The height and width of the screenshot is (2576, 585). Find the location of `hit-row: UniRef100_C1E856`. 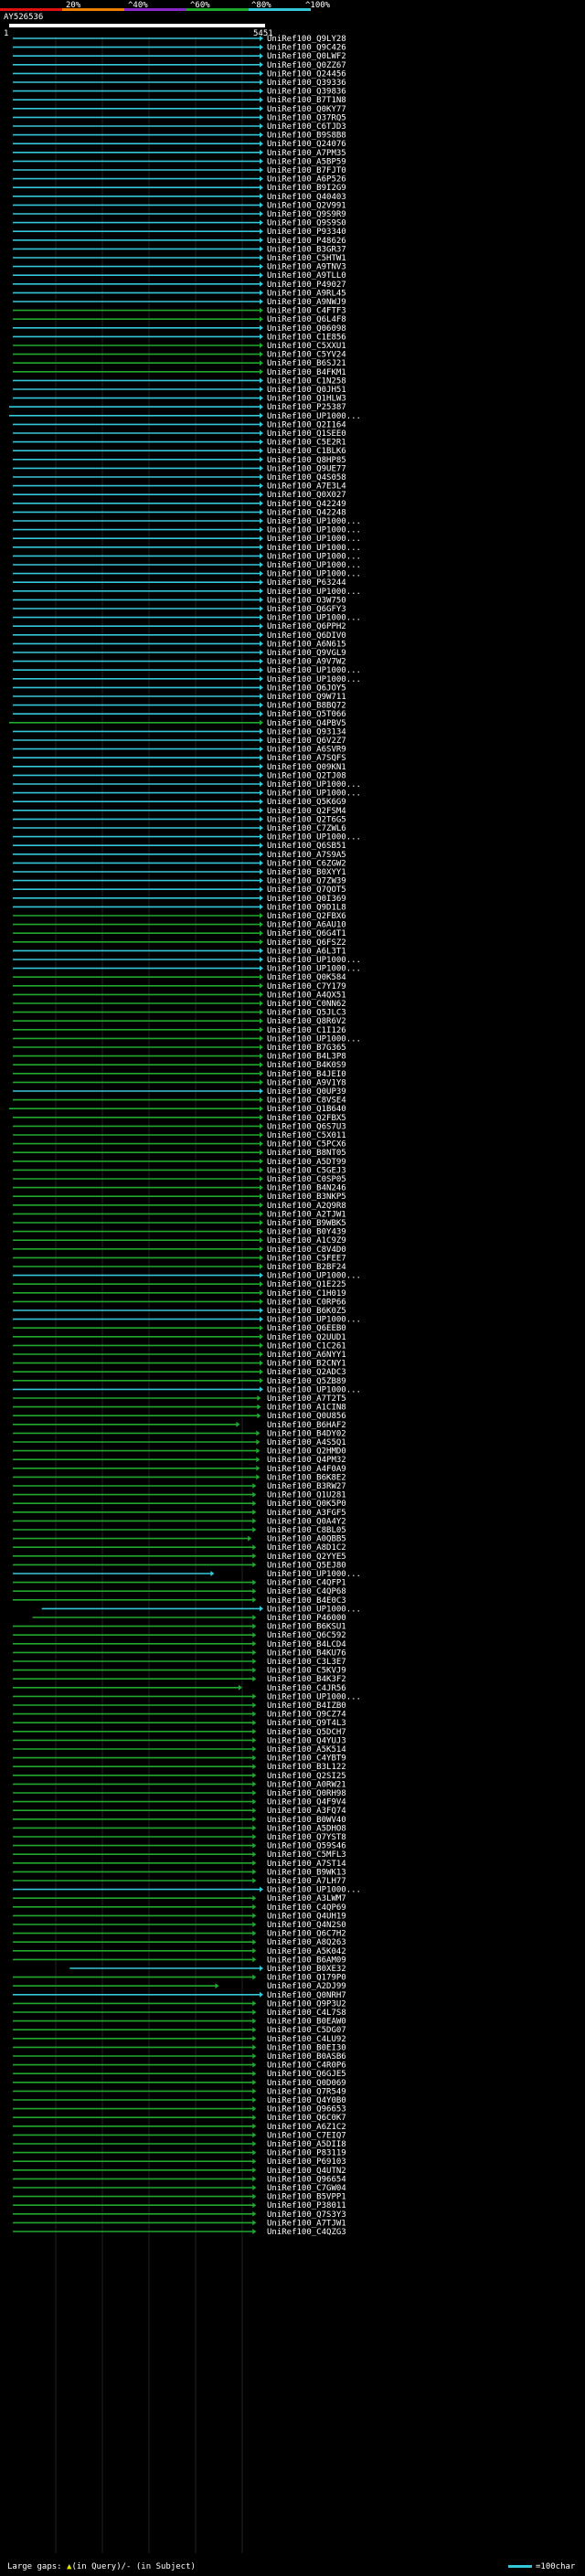

hit-row: UniRef100_C1E856 is located at coordinates (179, 337).